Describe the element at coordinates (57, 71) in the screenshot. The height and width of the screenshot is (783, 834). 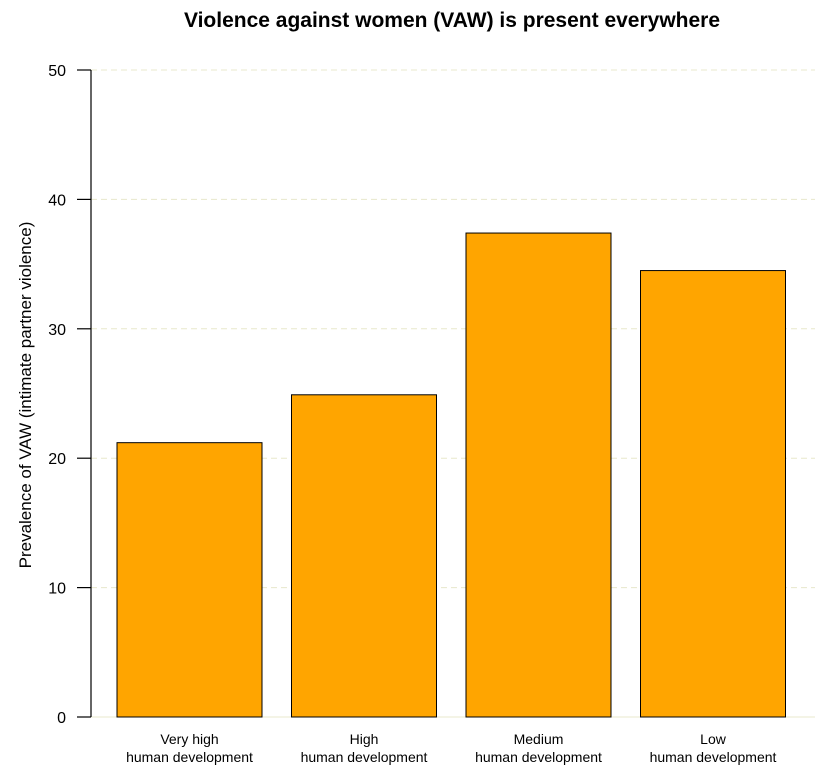
I see `y-tick-label: 50` at that location.